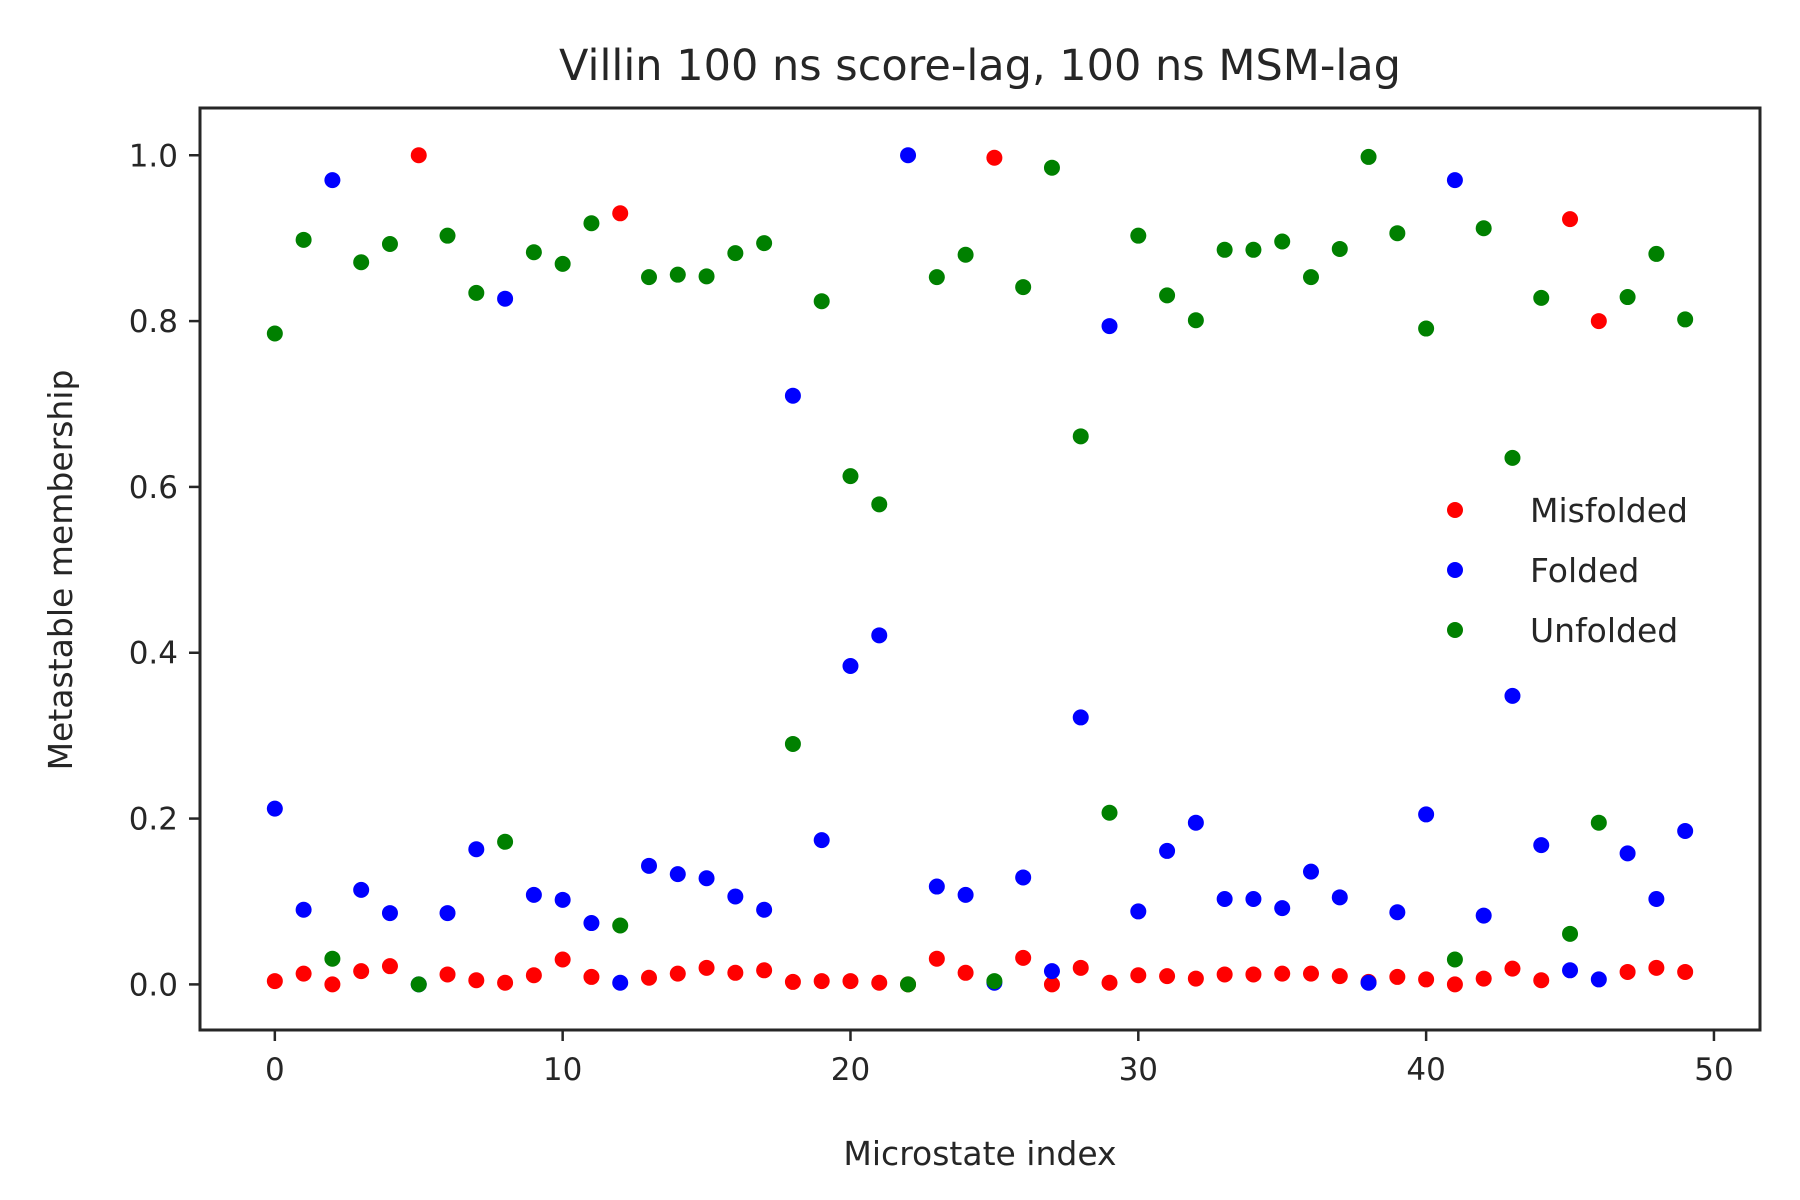  What do you see at coordinates (153, 985) in the screenshot?
I see `y-tick-label: 0.0` at bounding box center [153, 985].